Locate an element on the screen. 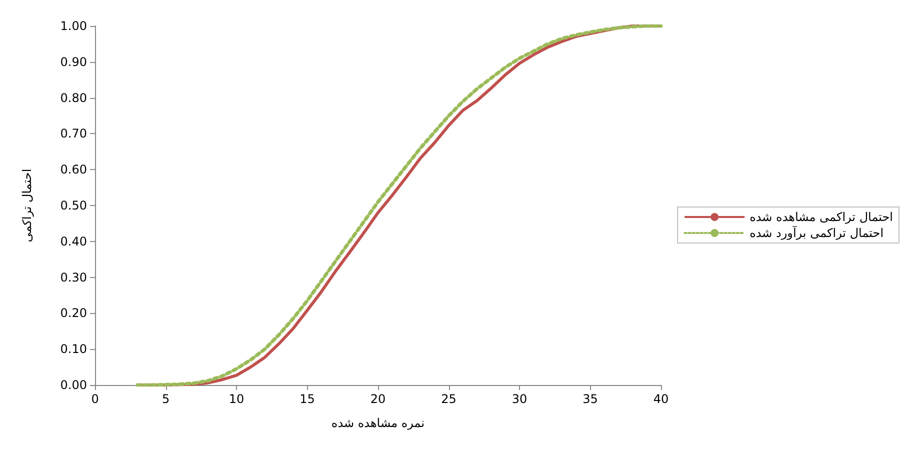  y-tick-label: 0.60 is located at coordinates (73, 169).